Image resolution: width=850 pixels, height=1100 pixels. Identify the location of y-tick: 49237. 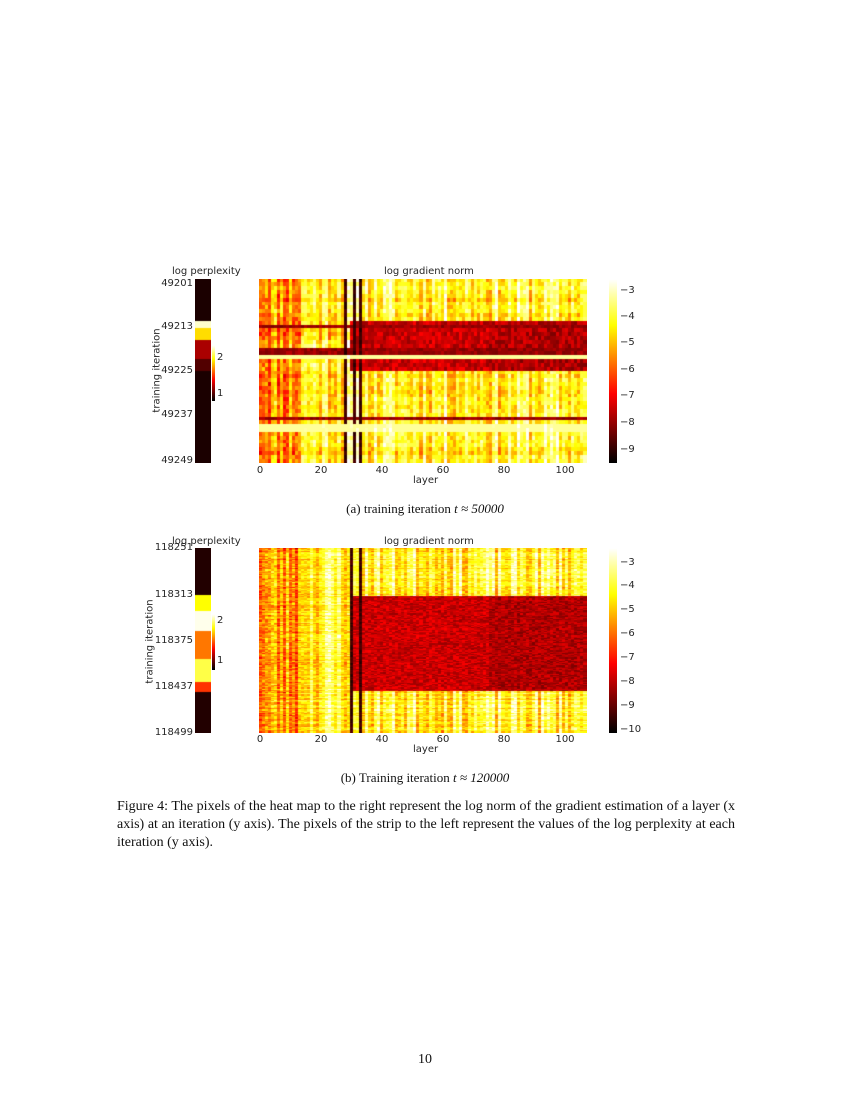
(177, 414).